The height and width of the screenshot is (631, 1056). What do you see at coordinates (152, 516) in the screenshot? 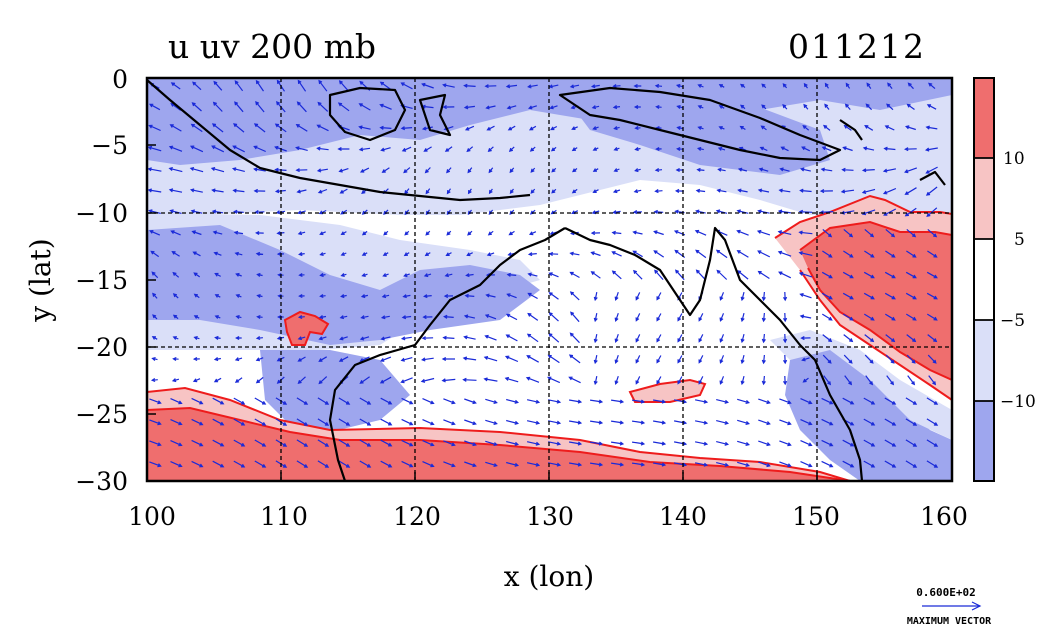
I see `x-tick-100: 100` at bounding box center [152, 516].